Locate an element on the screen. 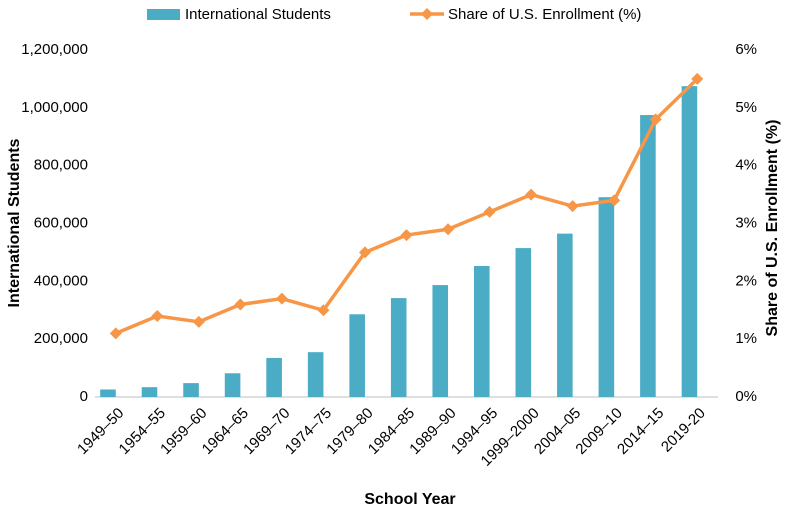  y2-axis-title: Share of U.S. Enrollment (%) is located at coordinates (772, 228).